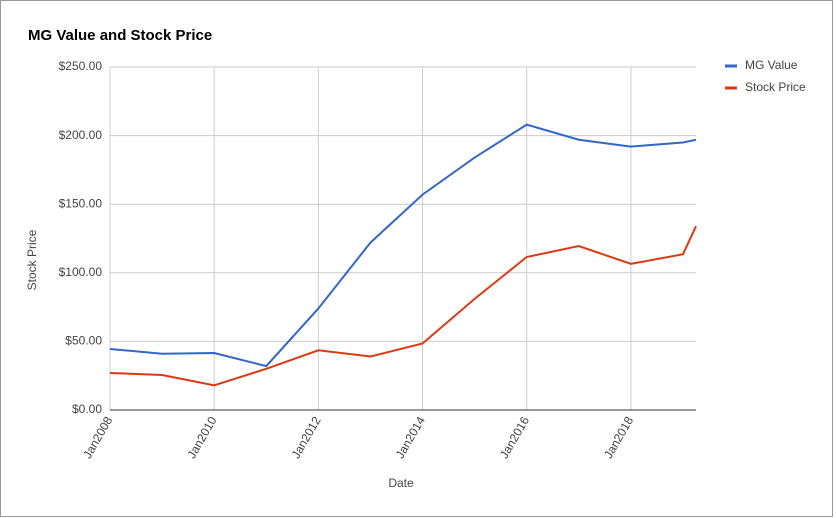 Image resolution: width=836 pixels, height=518 pixels. What do you see at coordinates (83, 341) in the screenshot?
I see `y-tick-label: $50.00` at bounding box center [83, 341].